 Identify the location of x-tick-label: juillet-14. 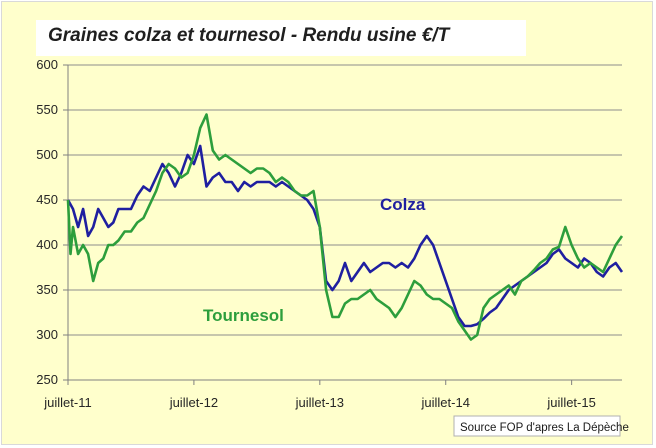
(445, 402).